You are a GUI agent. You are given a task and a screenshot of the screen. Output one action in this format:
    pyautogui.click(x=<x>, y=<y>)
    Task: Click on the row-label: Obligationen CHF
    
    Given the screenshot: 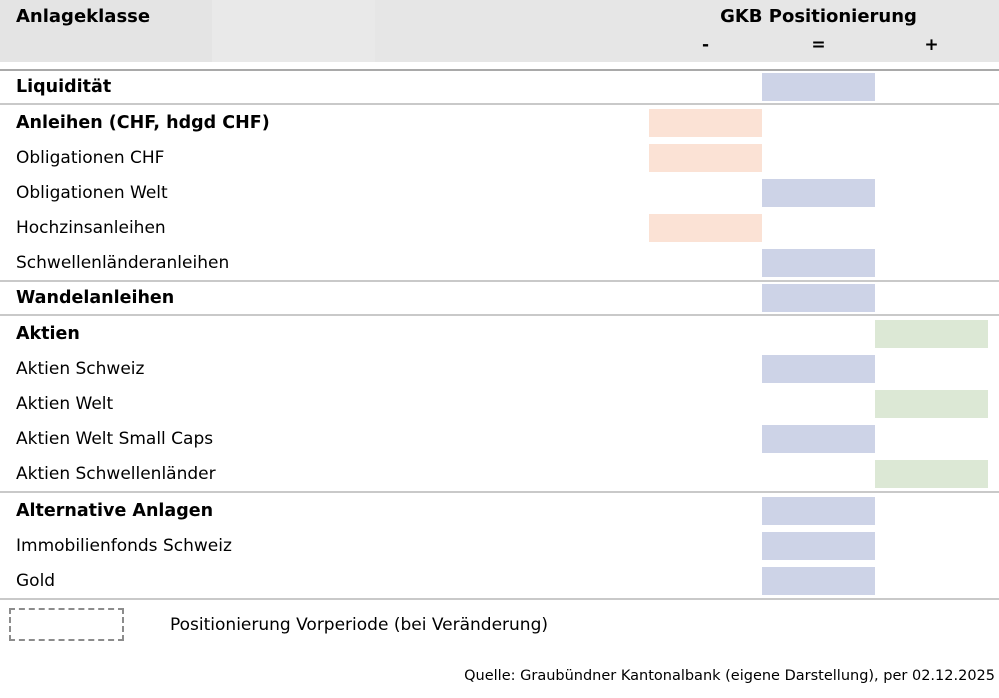 What is the action you would take?
    pyautogui.click(x=90, y=157)
    